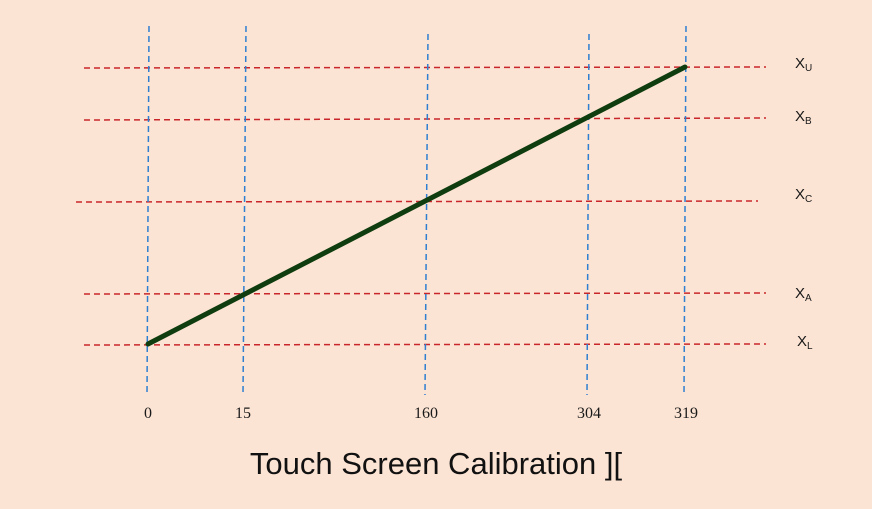 Image resolution: width=872 pixels, height=509 pixels. I want to click on guide-x15, so click(244, 210).